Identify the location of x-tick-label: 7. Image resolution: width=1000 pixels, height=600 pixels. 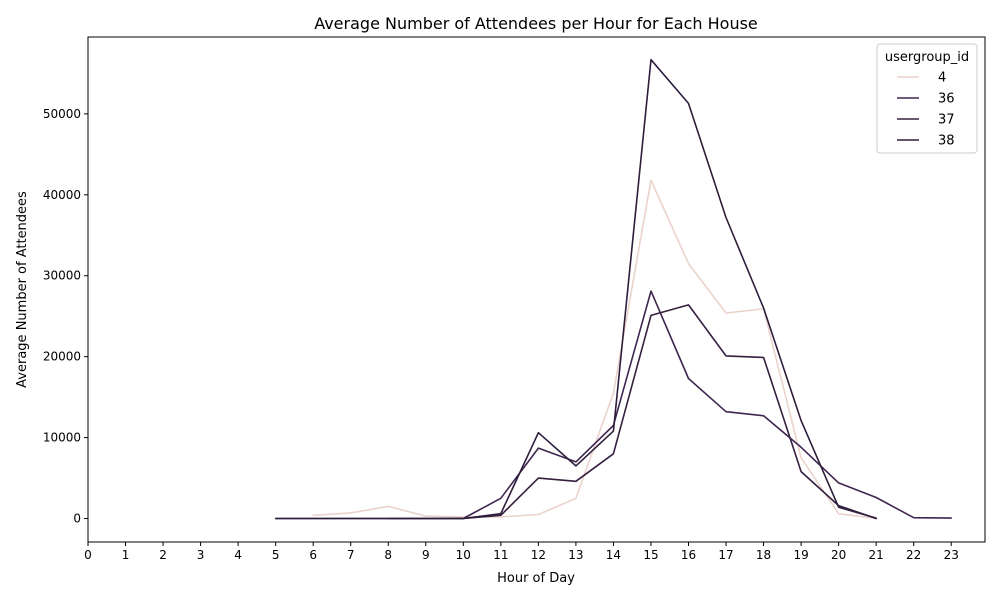
(351, 555).